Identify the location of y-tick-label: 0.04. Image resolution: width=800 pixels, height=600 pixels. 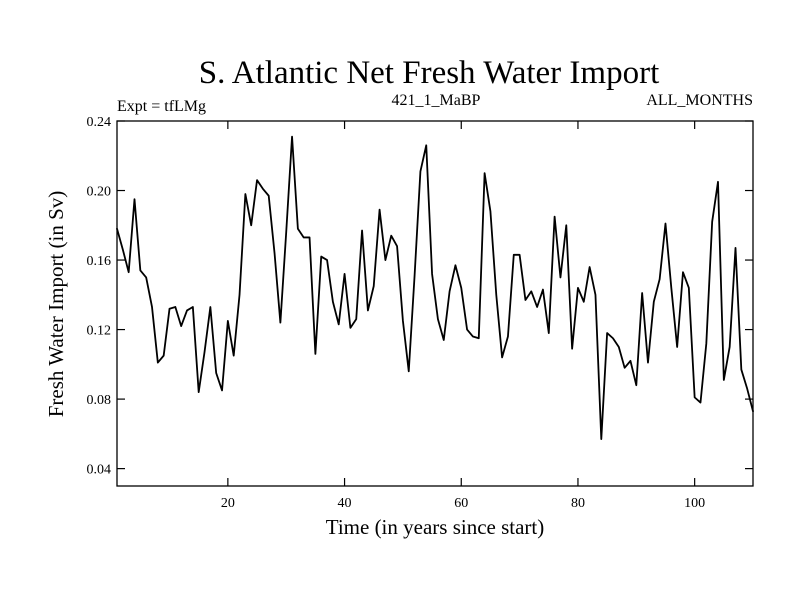
(99, 470).